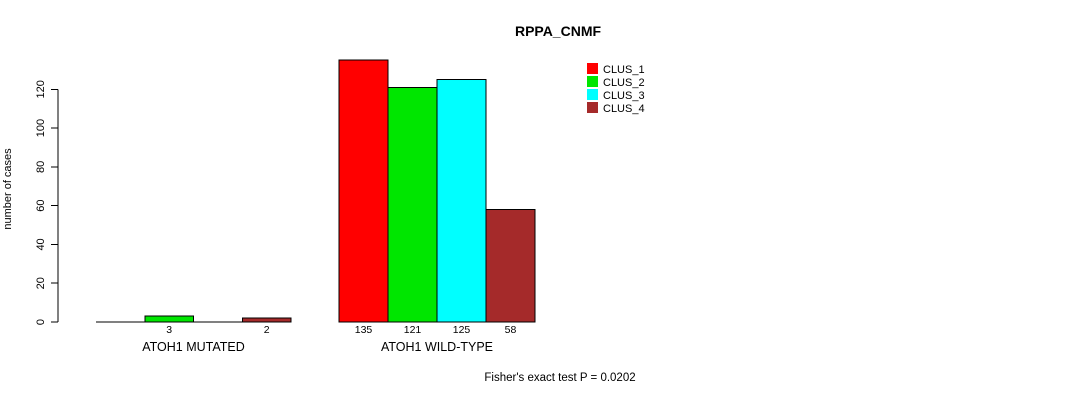 This screenshot has height=400, width=1090. I want to click on bar-value-label: 58, so click(511, 330).